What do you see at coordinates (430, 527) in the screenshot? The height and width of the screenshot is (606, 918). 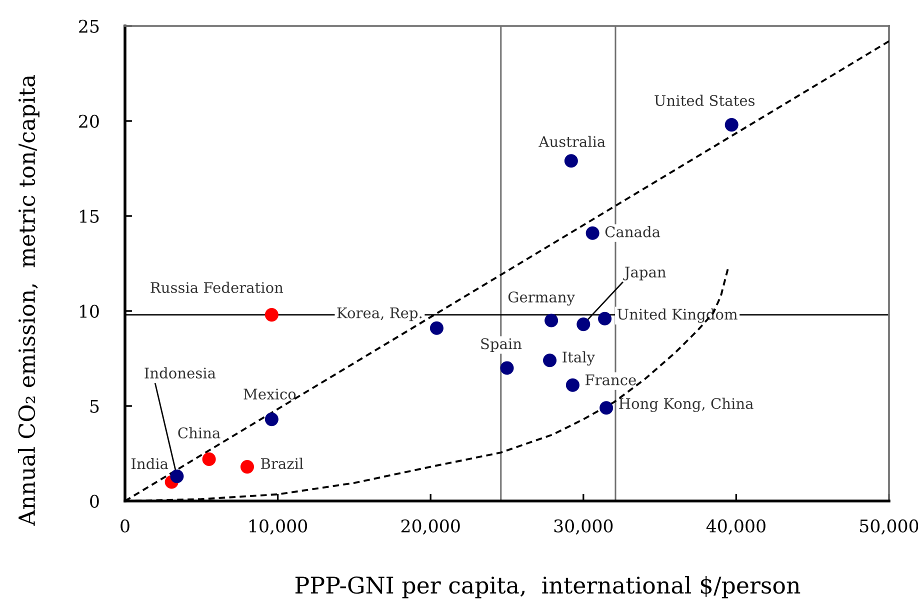 I see `x-tick-label: 20,000` at bounding box center [430, 527].